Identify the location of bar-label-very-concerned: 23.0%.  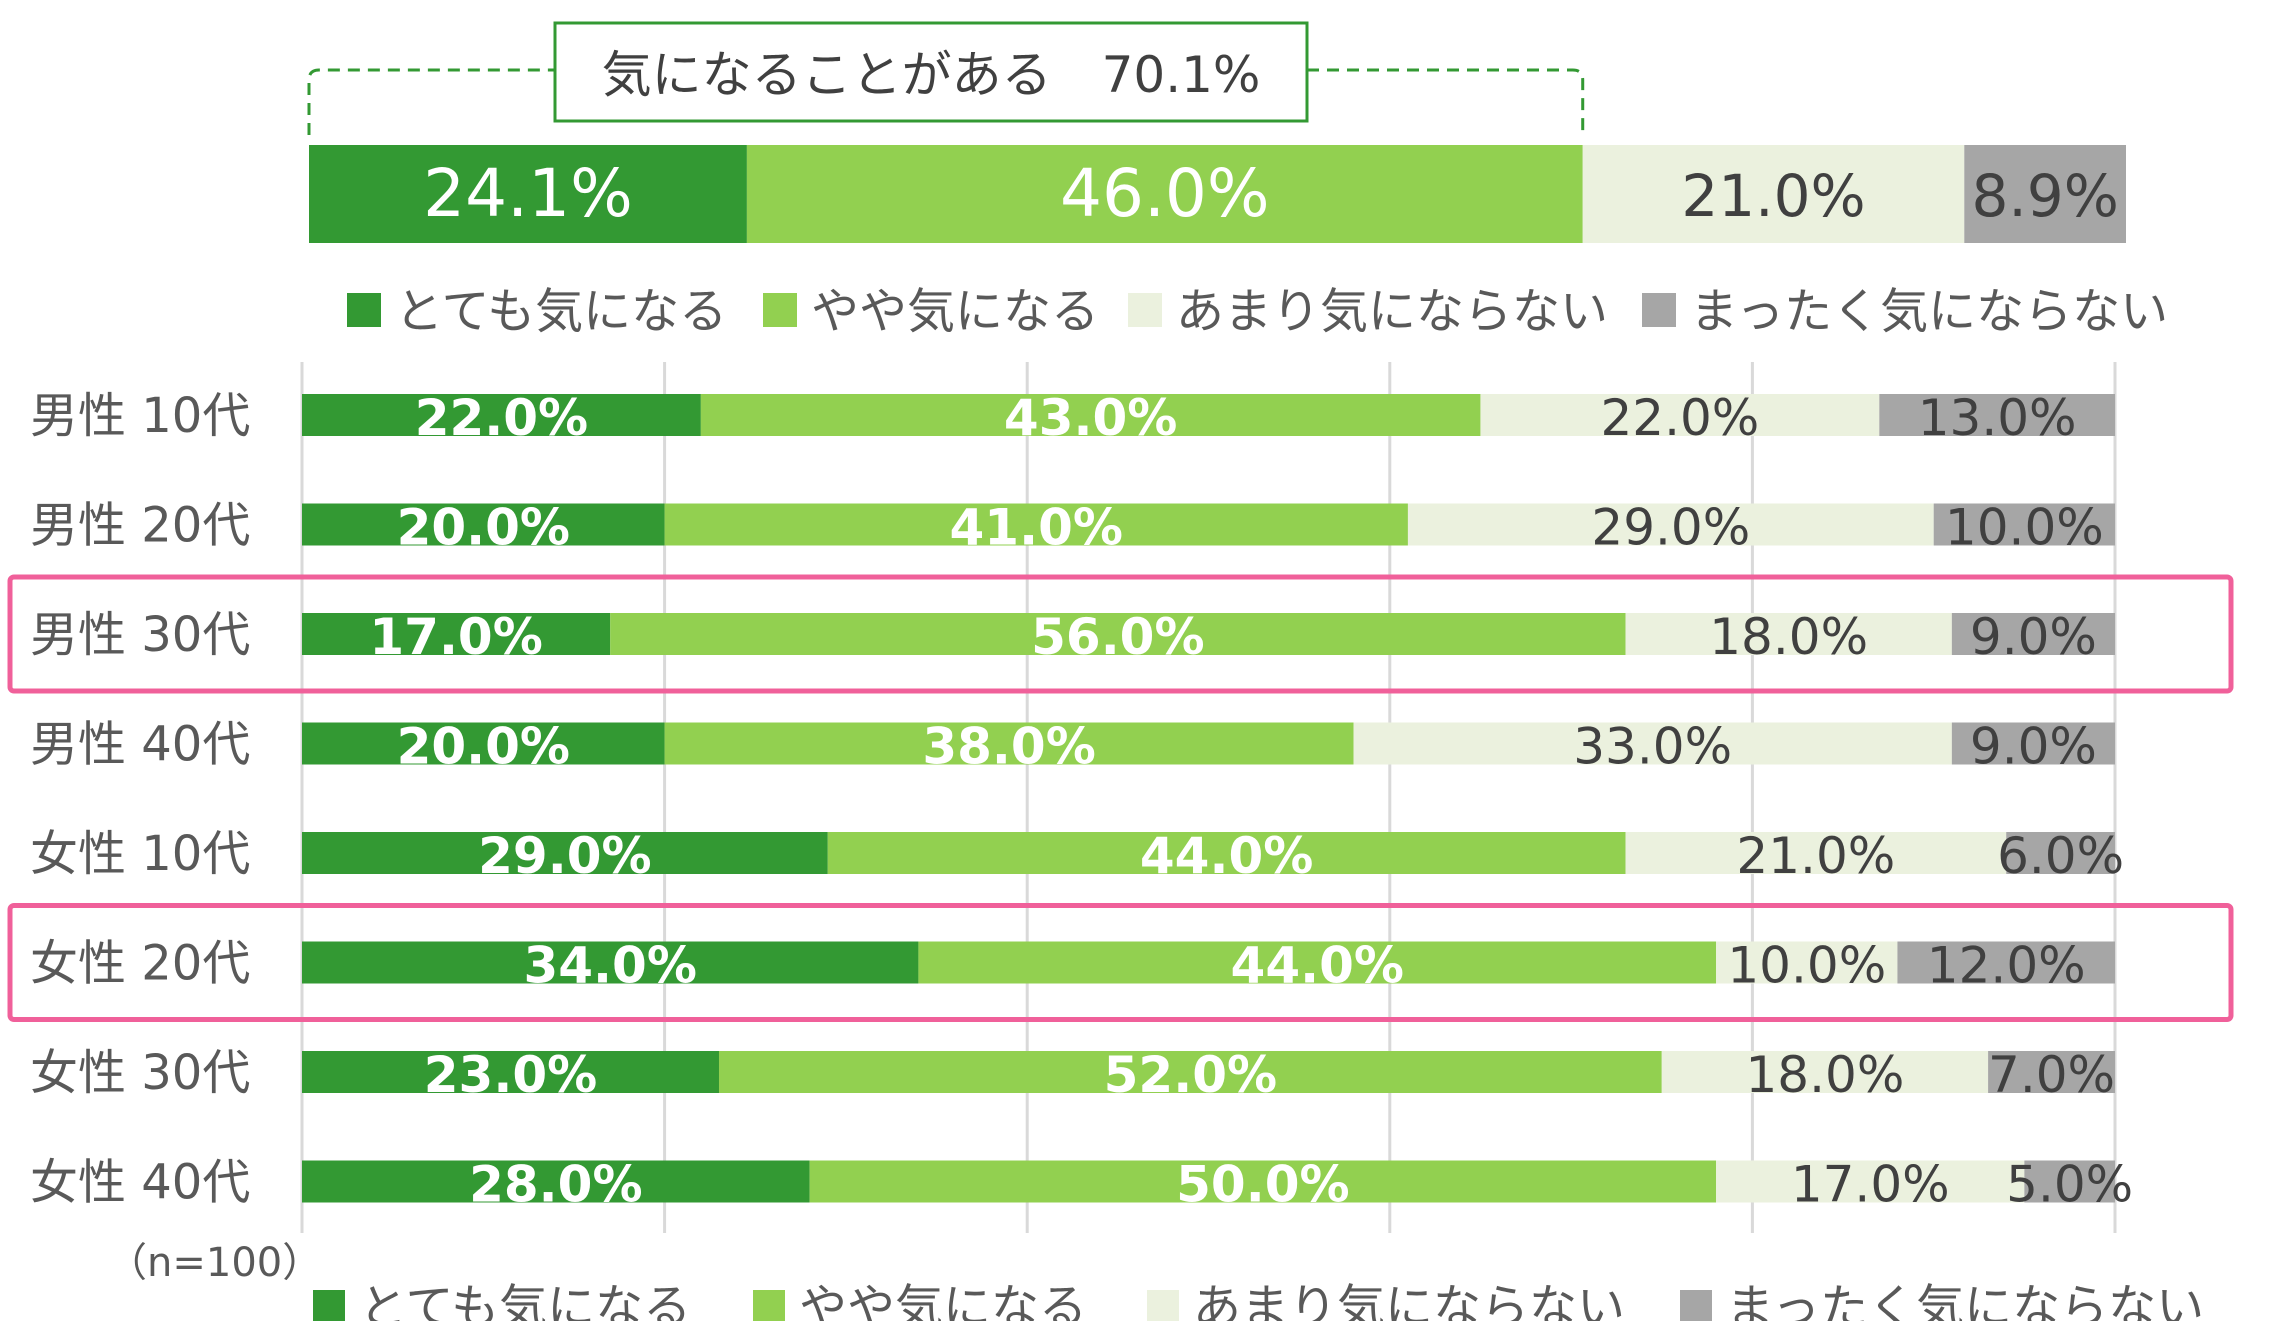
(510, 1075).